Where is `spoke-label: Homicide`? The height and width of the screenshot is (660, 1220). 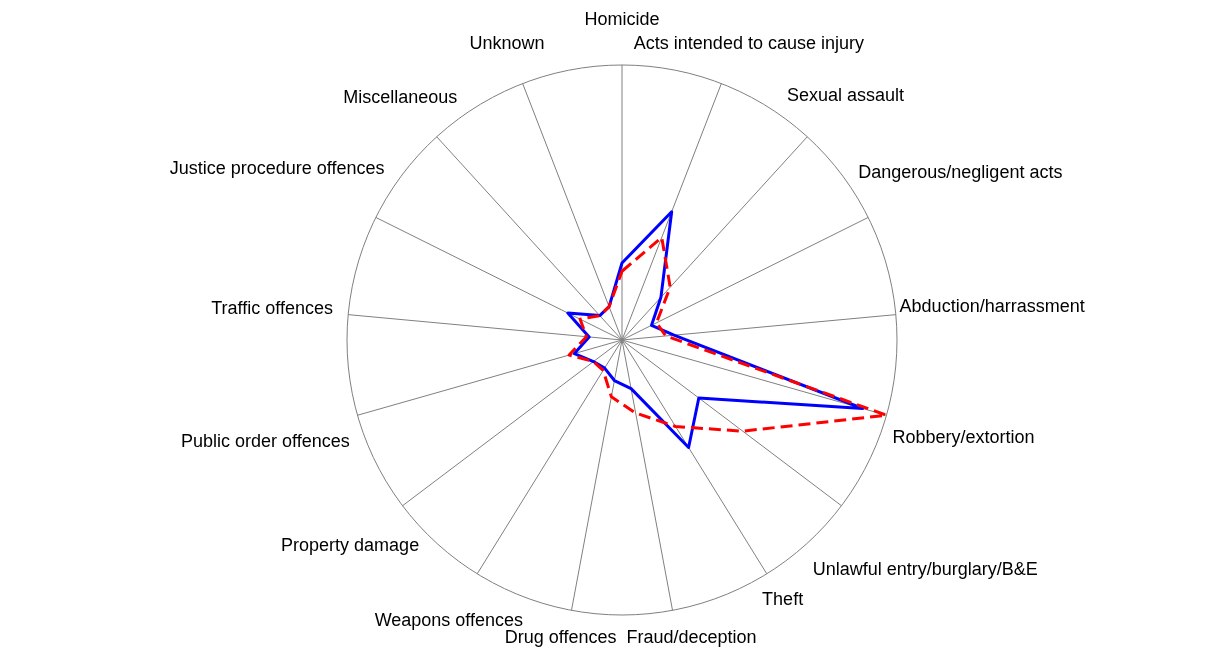
spoke-label: Homicide is located at coordinates (622, 19).